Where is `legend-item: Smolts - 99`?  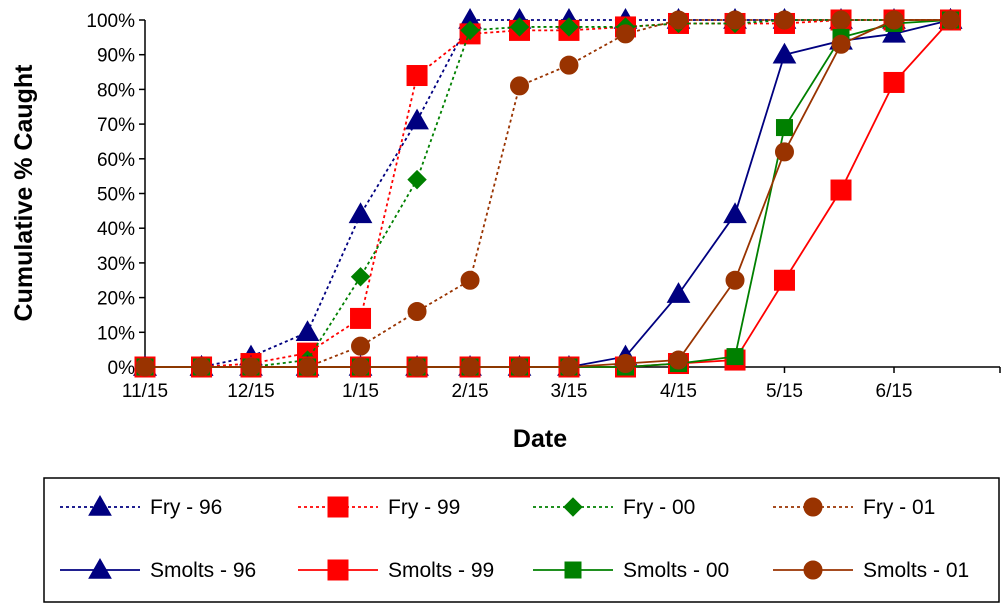 legend-item: Smolts - 99 is located at coordinates (396, 570).